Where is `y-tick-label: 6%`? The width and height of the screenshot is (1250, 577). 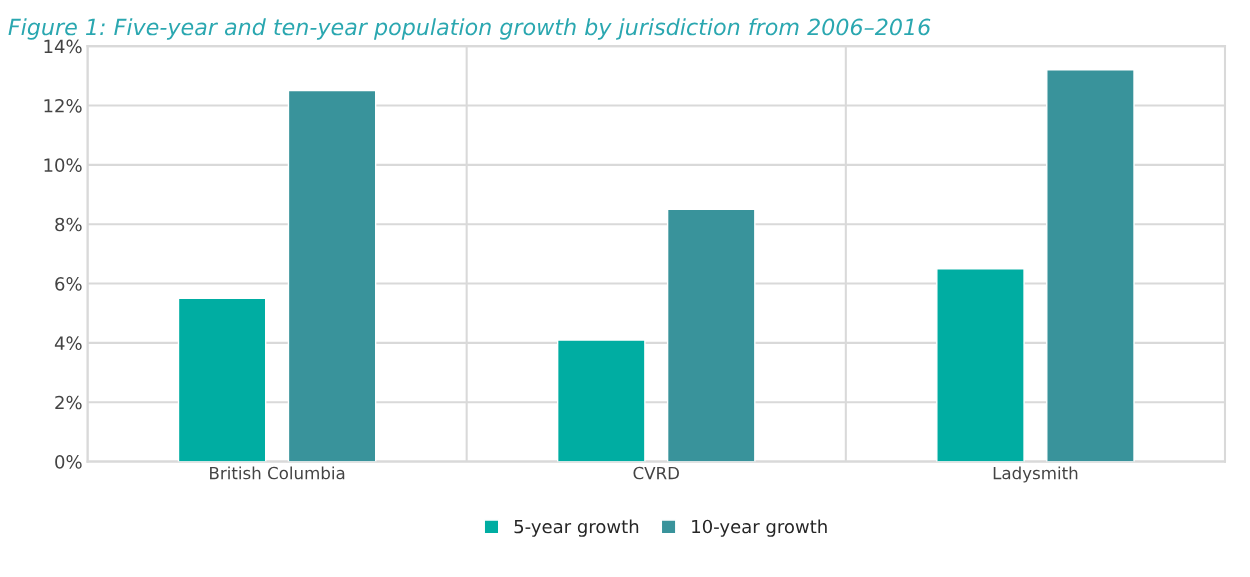
y-tick-label: 6% is located at coordinates (68, 284).